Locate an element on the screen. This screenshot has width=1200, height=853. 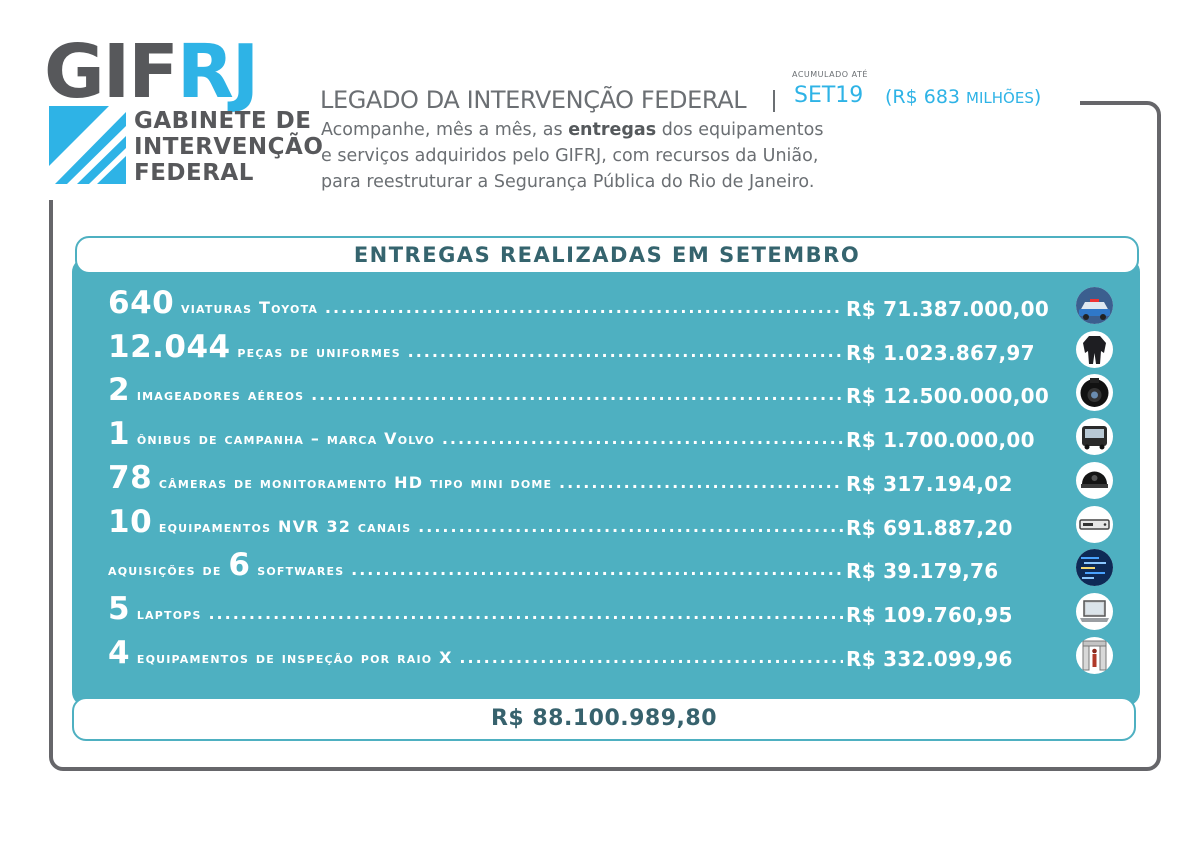
uniform-icon is located at coordinates (1094, 349).